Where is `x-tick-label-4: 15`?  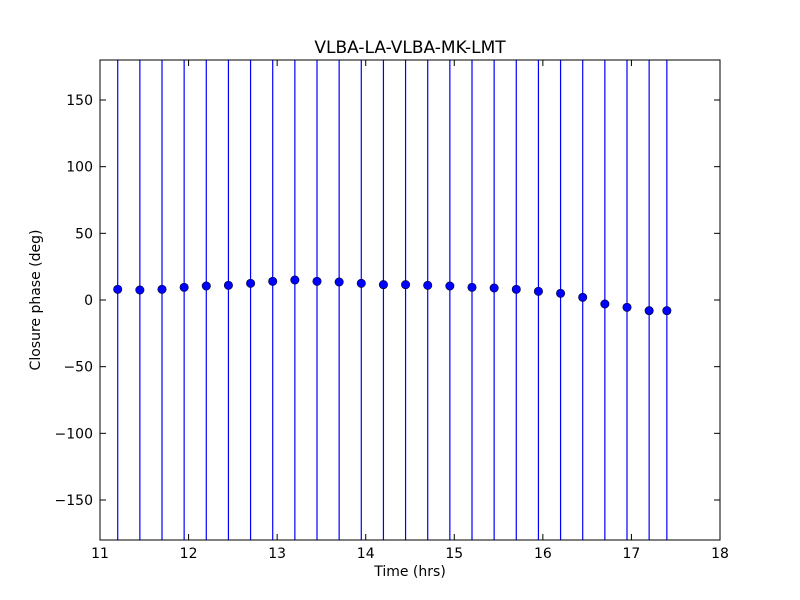
x-tick-label-4: 15 is located at coordinates (454, 554).